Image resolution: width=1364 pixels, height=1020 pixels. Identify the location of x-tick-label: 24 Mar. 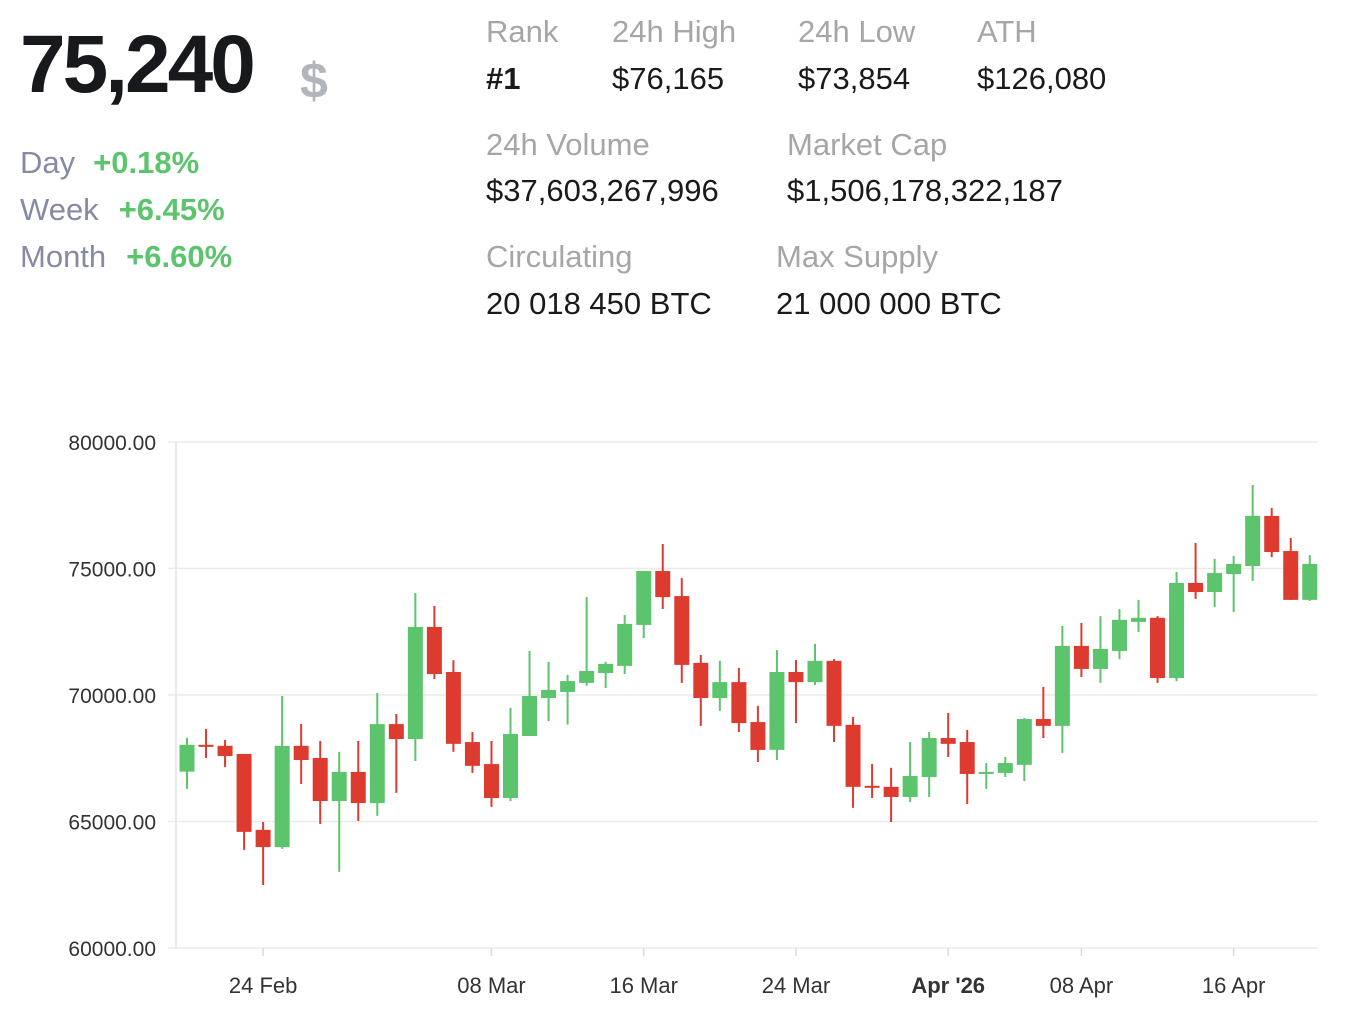
(796, 985).